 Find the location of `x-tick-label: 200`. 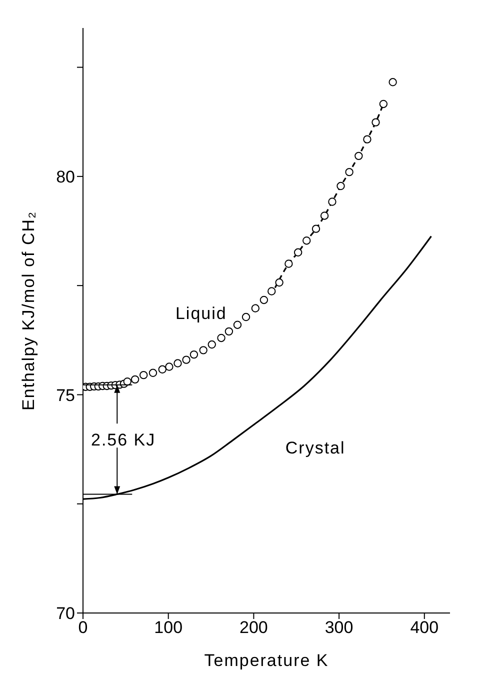

x-tick-label: 200 is located at coordinates (254, 628).